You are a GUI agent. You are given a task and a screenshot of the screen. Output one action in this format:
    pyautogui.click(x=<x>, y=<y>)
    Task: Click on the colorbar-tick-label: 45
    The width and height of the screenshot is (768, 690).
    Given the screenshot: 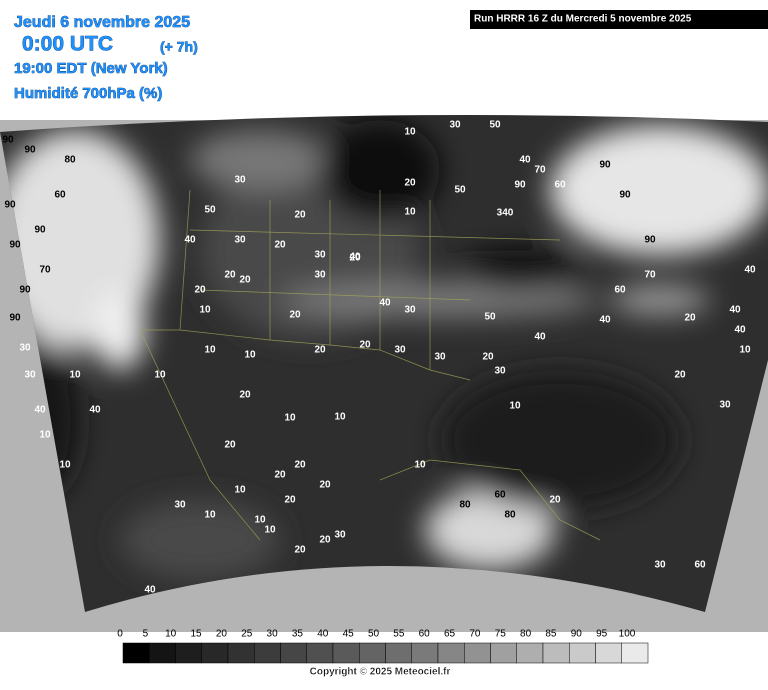 What is the action you would take?
    pyautogui.click(x=349, y=634)
    